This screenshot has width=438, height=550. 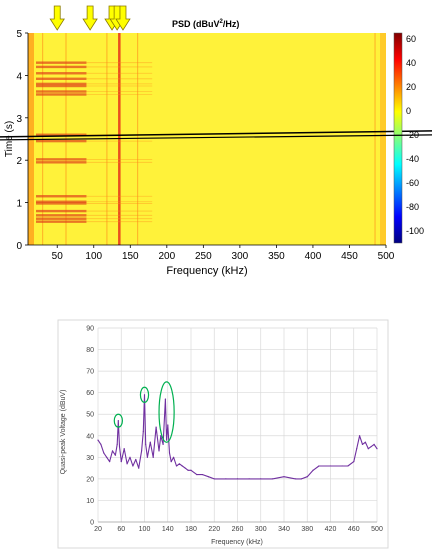 What do you see at coordinates (408, 111) in the screenshot?
I see `colorbar-tick-label: 0` at bounding box center [408, 111].